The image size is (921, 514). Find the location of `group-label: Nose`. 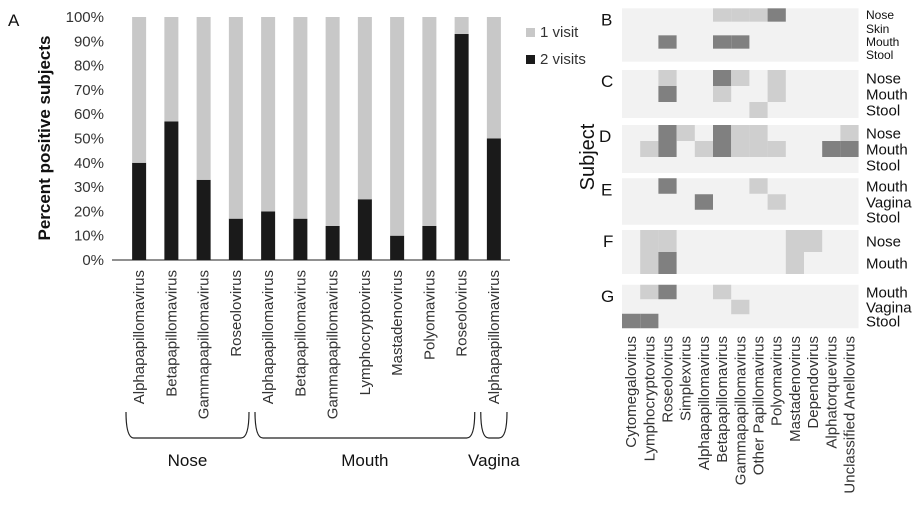

group-label: Nose is located at coordinates (188, 460).